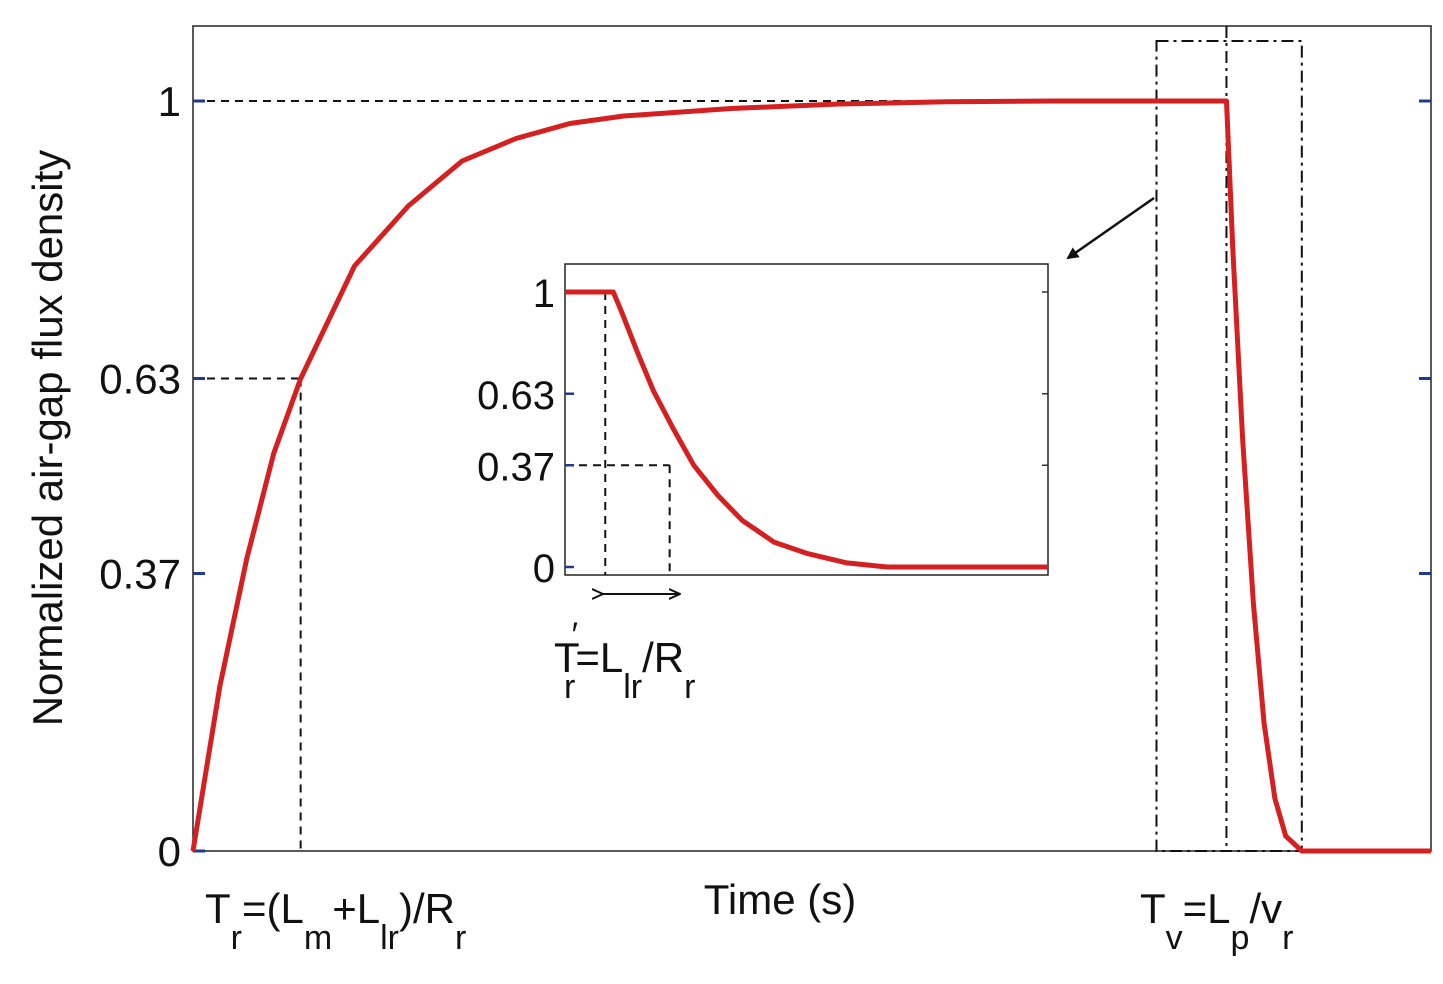  What do you see at coordinates (663, 657) in the screenshot?
I see `trp-mid2: /R` at bounding box center [663, 657].